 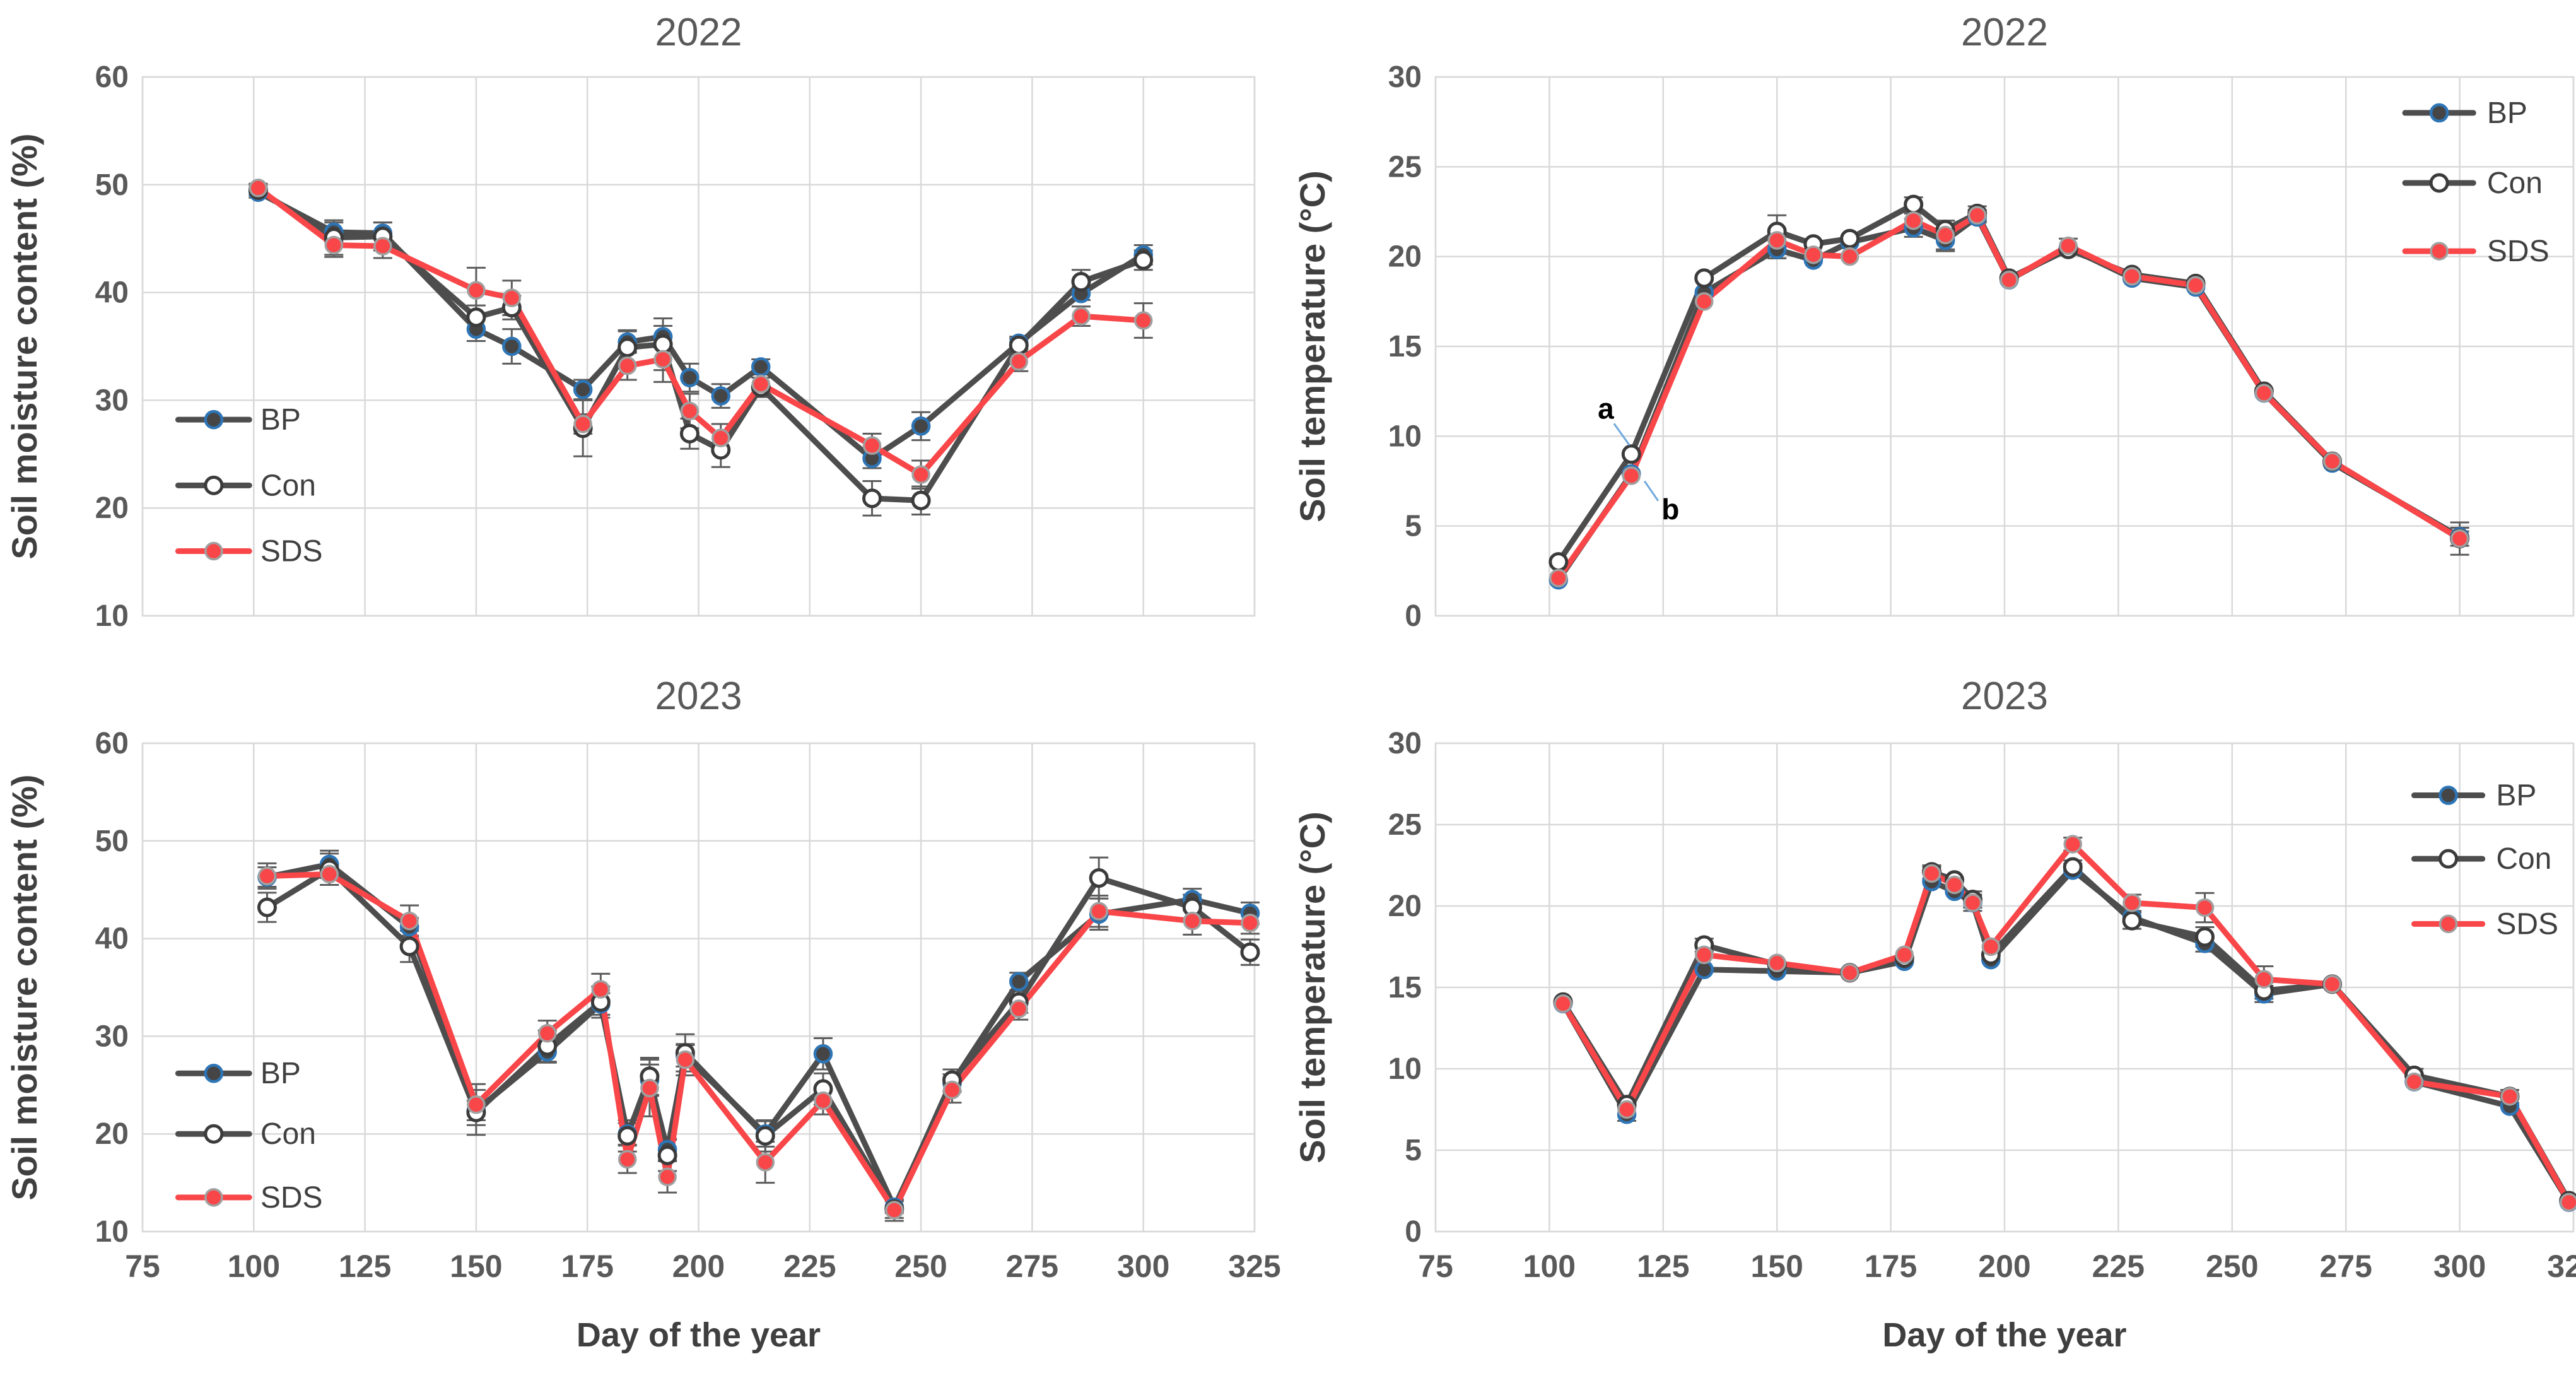 I want to click on x-tick-label: 150, so click(x=476, y=1266).